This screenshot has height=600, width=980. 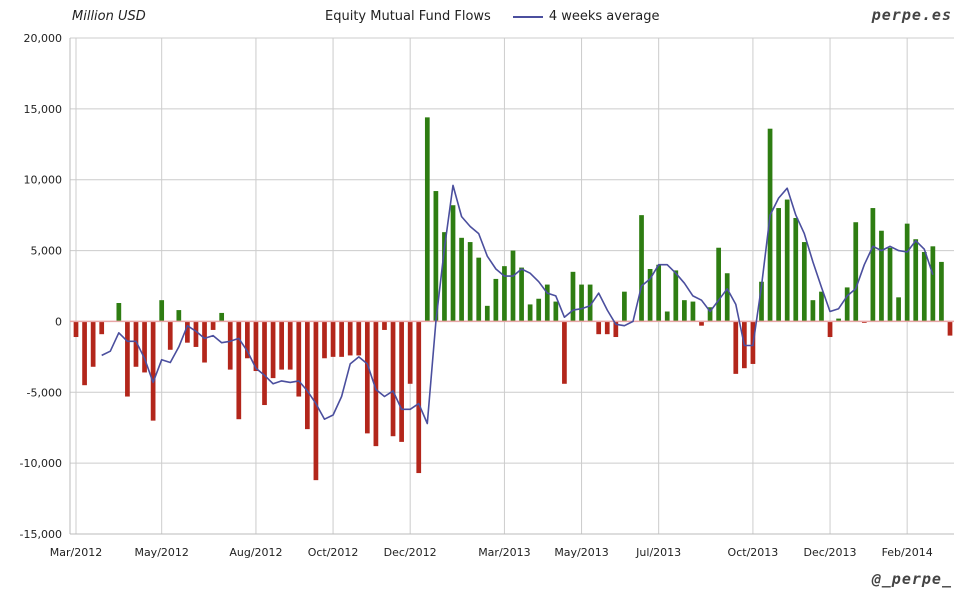 I want to click on x-tick-label: Aug/2012, so click(x=255, y=552).